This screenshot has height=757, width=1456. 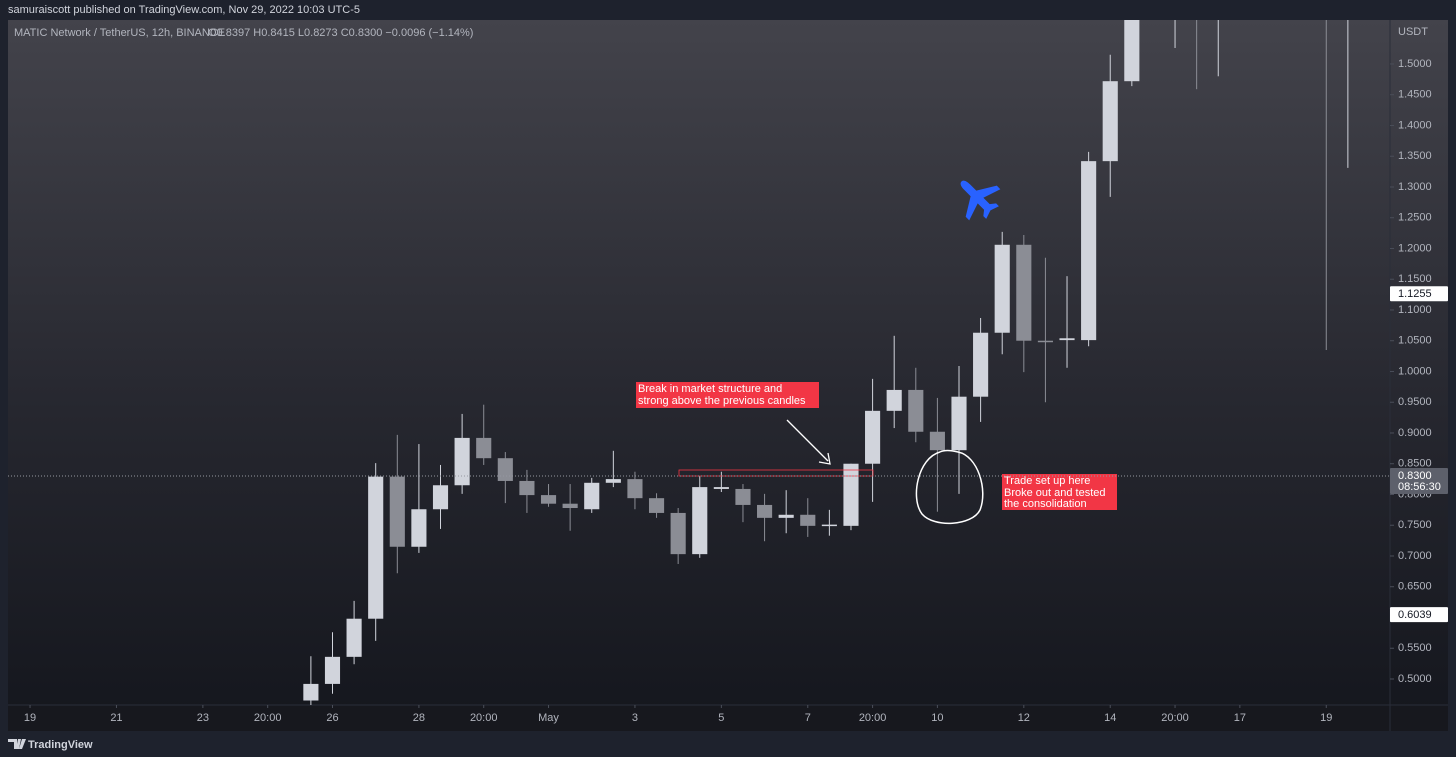 What do you see at coordinates (203, 718) in the screenshot?
I see `x-tick-label: 23` at bounding box center [203, 718].